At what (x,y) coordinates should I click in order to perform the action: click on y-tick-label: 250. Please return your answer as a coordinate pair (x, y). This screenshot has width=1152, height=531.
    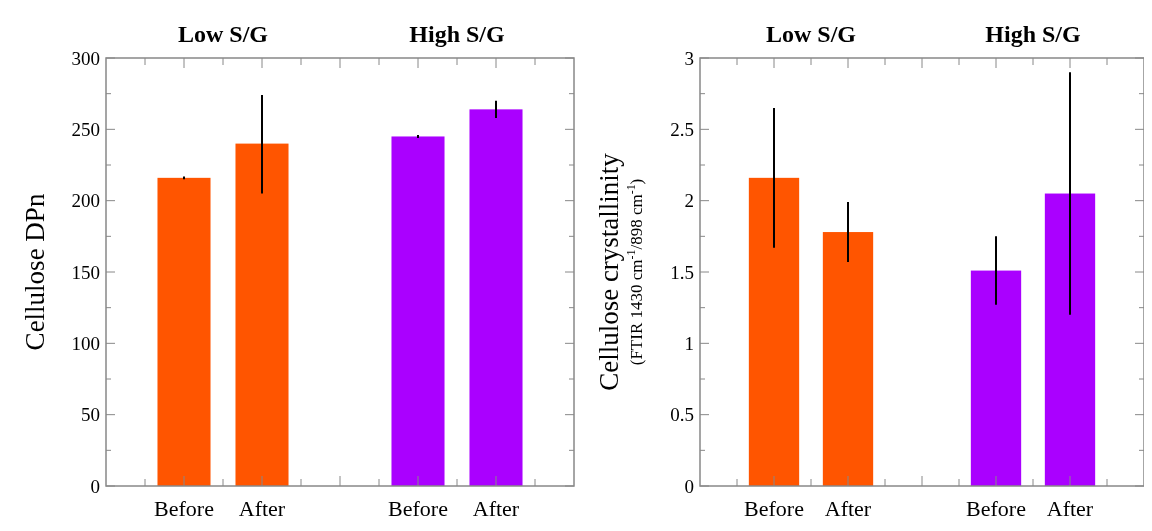
    Looking at the image, I should click on (85, 129).